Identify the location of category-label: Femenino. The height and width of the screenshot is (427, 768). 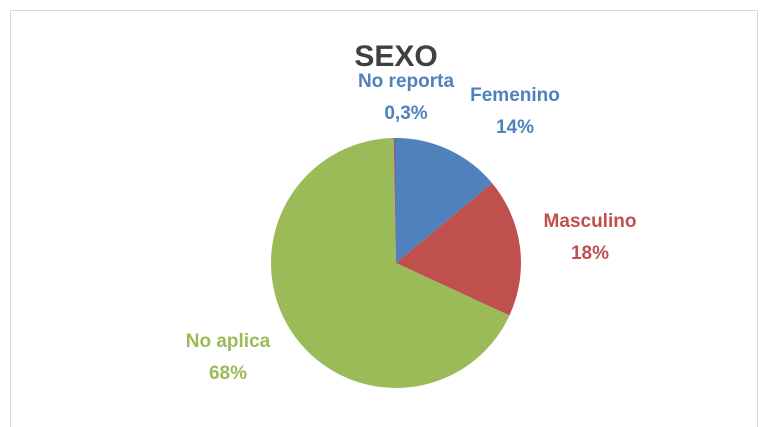
(515, 95).